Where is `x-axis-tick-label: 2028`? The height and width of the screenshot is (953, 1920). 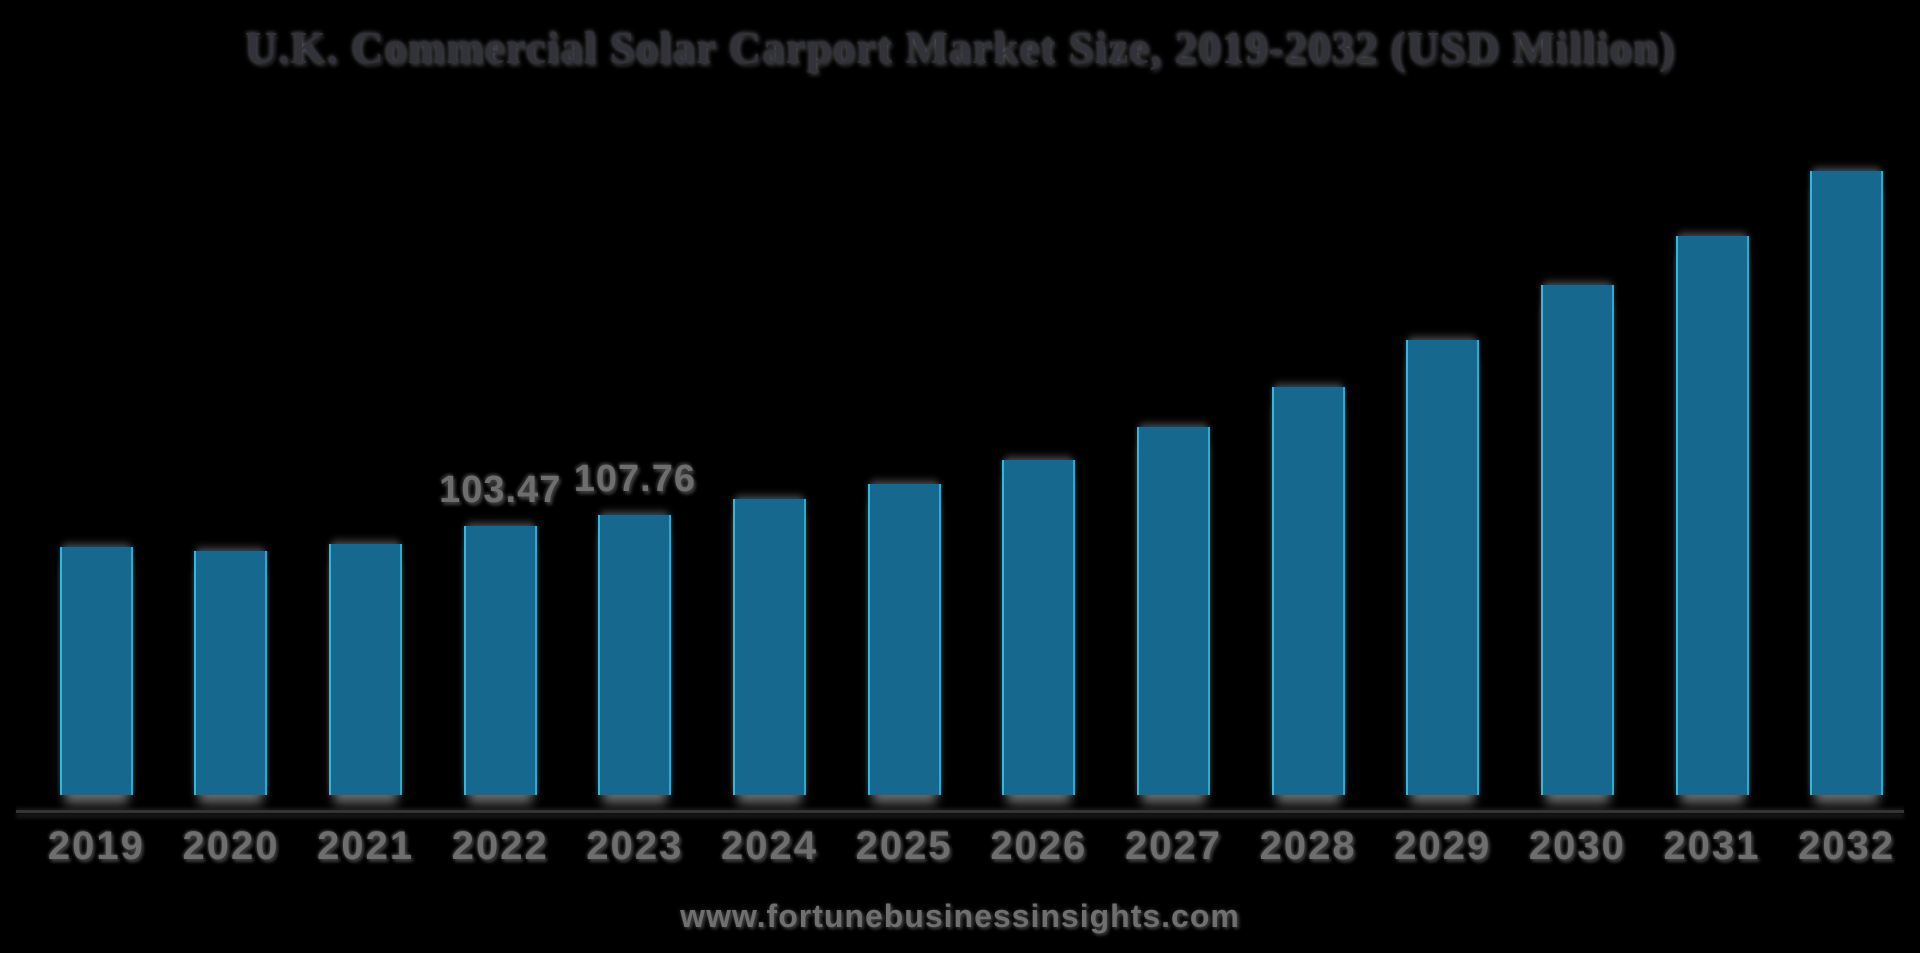 x-axis-tick-label: 2028 is located at coordinates (1308, 846).